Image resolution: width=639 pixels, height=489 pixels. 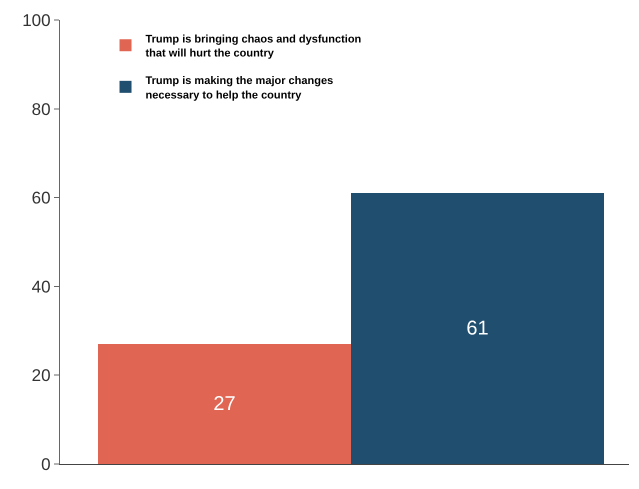 I want to click on legend-label: Trump is making the major changes necessary to help the country, so click(x=240, y=88).